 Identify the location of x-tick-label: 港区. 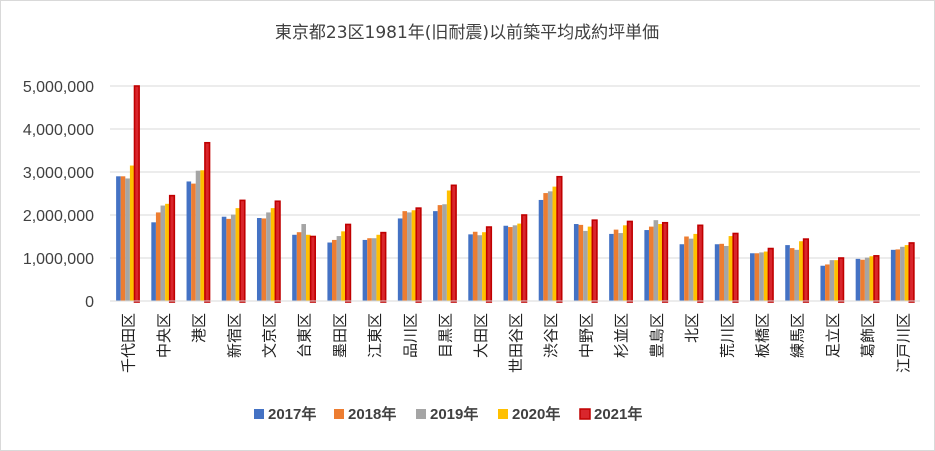
(199, 328).